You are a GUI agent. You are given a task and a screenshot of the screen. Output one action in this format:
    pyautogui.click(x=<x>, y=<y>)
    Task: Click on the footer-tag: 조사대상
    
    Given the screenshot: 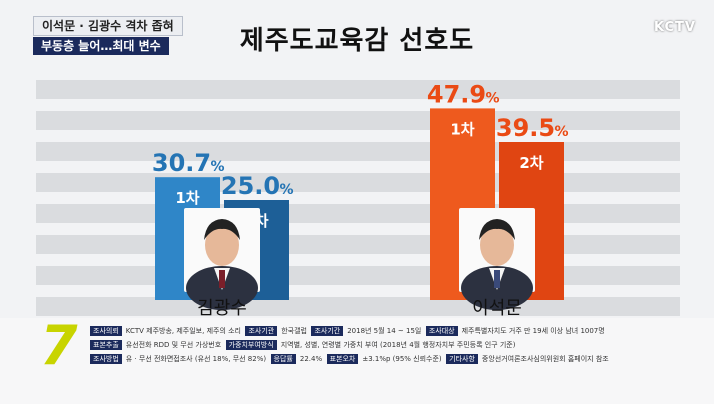 What is the action you would take?
    pyautogui.click(x=441, y=331)
    